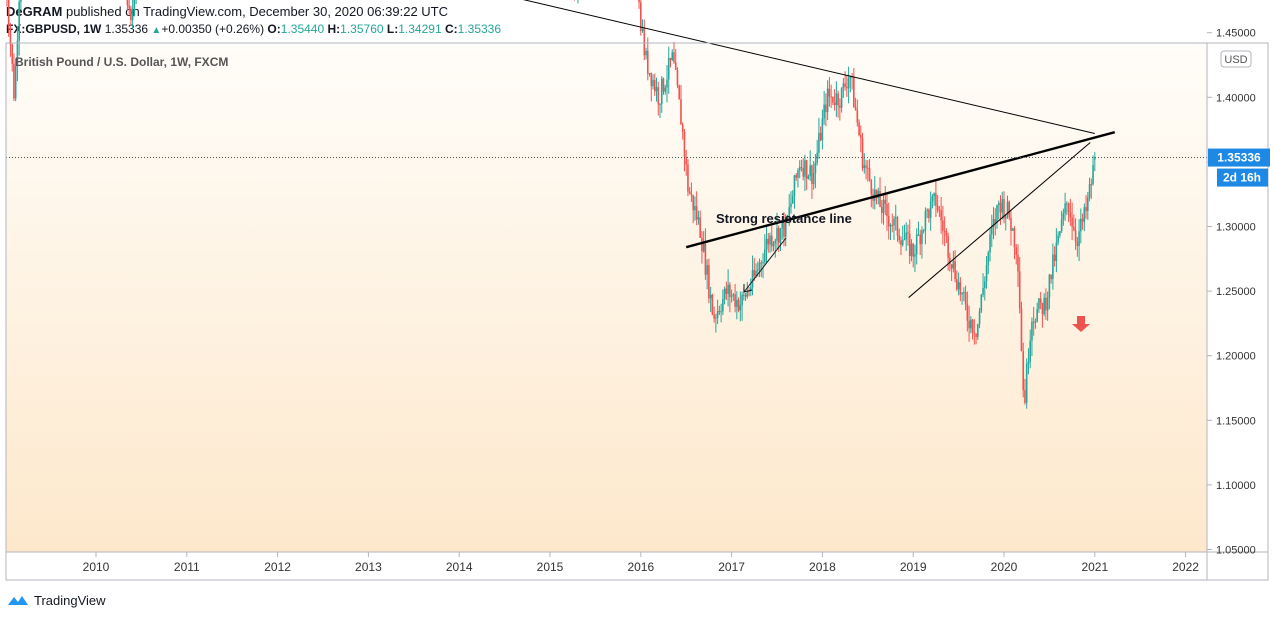 The image size is (1274, 618). What do you see at coordinates (277, 567) in the screenshot?
I see `time-tick-label: 2012` at bounding box center [277, 567].